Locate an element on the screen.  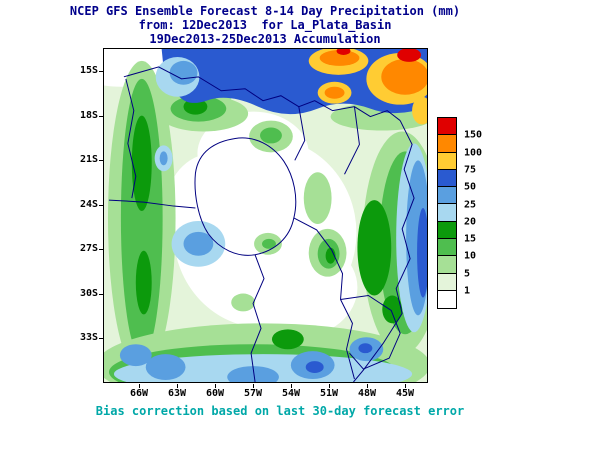
legend-boundary-label: 50 is located at coordinates (470, 187).